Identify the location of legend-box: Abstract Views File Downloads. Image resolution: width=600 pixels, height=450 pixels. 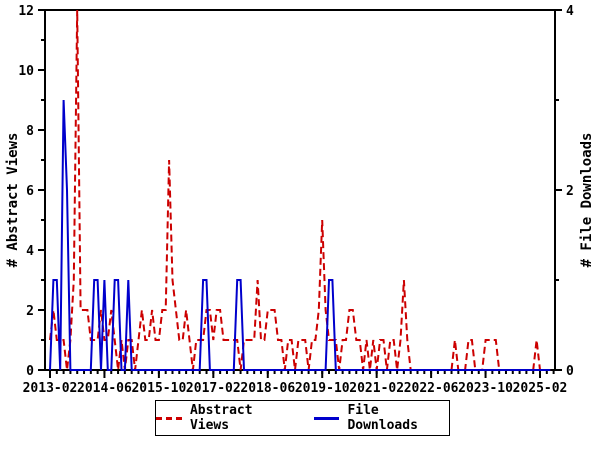
(302, 418).